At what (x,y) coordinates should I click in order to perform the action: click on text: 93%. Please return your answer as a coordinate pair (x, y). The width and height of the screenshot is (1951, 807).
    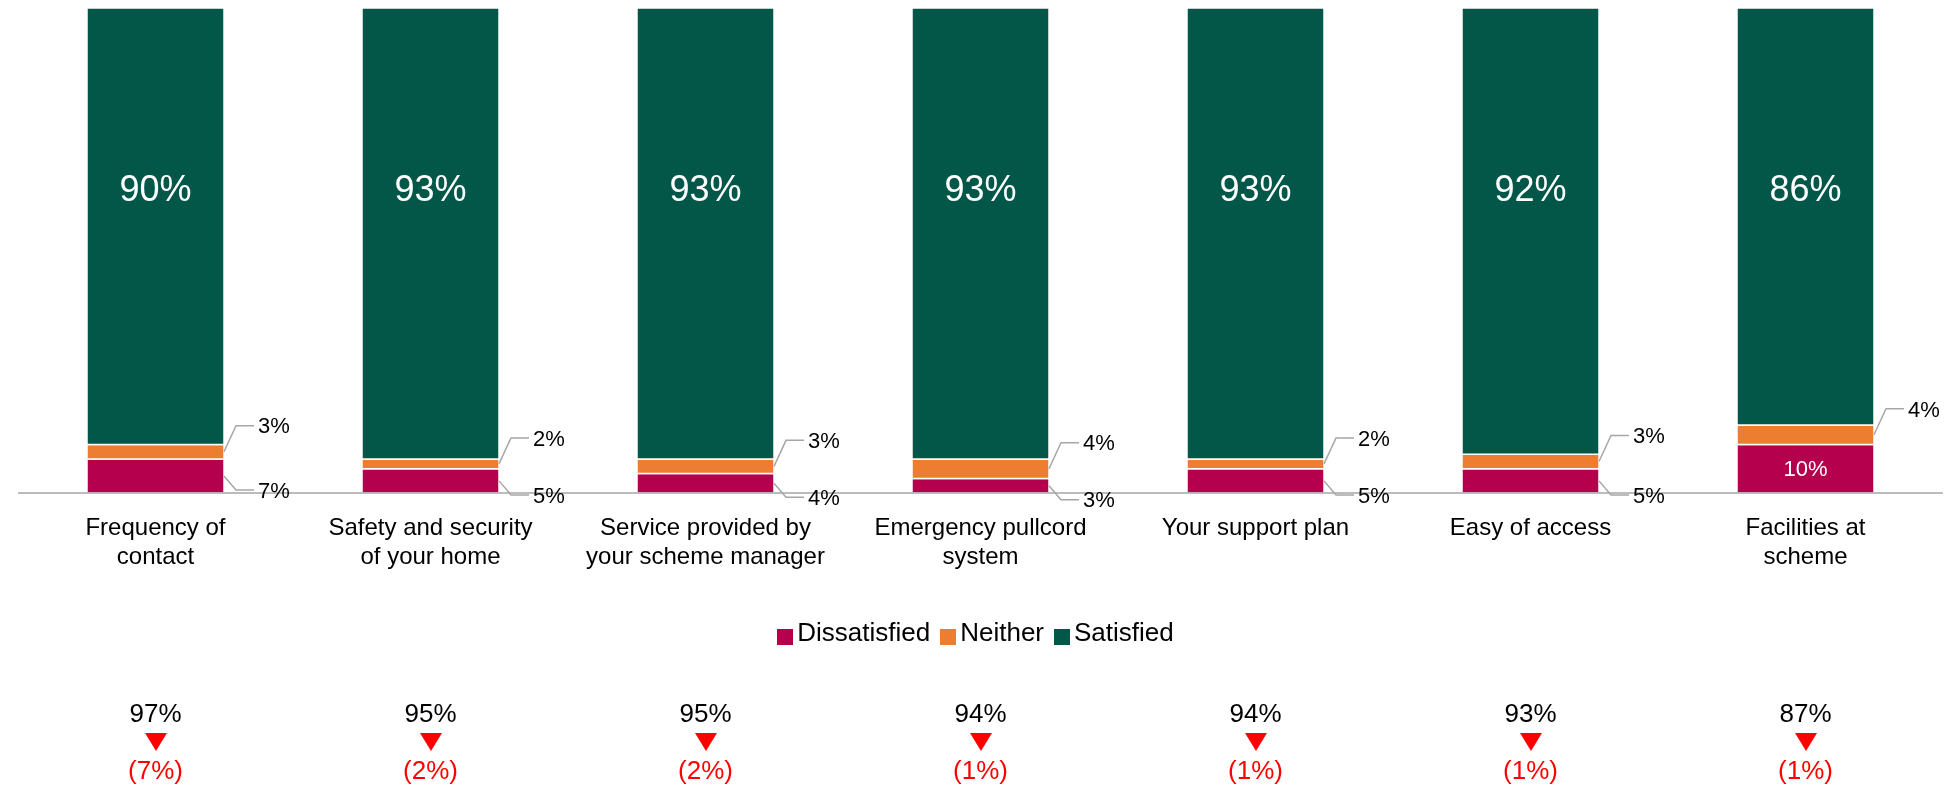
    Looking at the image, I should click on (1530, 713).